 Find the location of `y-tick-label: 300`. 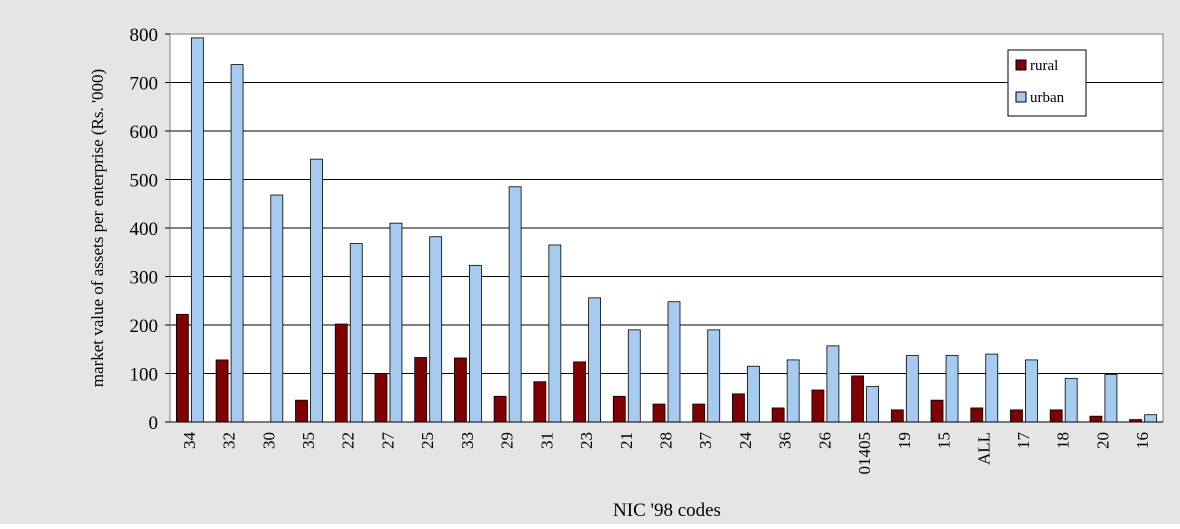

y-tick-label: 300 is located at coordinates (144, 278).